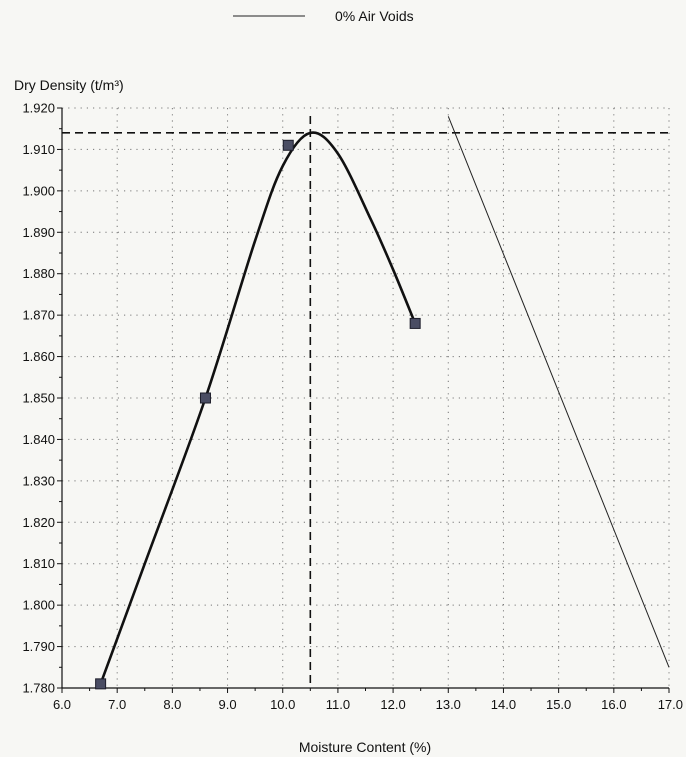  I want to click on x-tick-label: 7.0, so click(117, 704).